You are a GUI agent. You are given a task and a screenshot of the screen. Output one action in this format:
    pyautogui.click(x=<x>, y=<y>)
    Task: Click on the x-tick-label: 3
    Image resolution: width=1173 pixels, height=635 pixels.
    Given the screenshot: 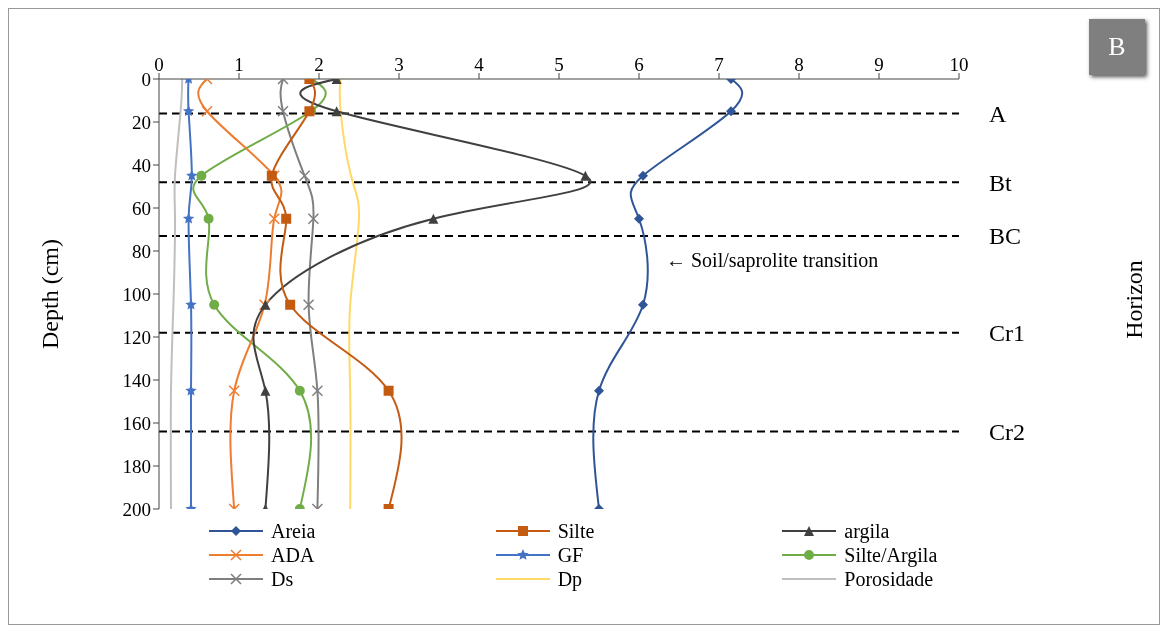 What is the action you would take?
    pyautogui.click(x=399, y=64)
    